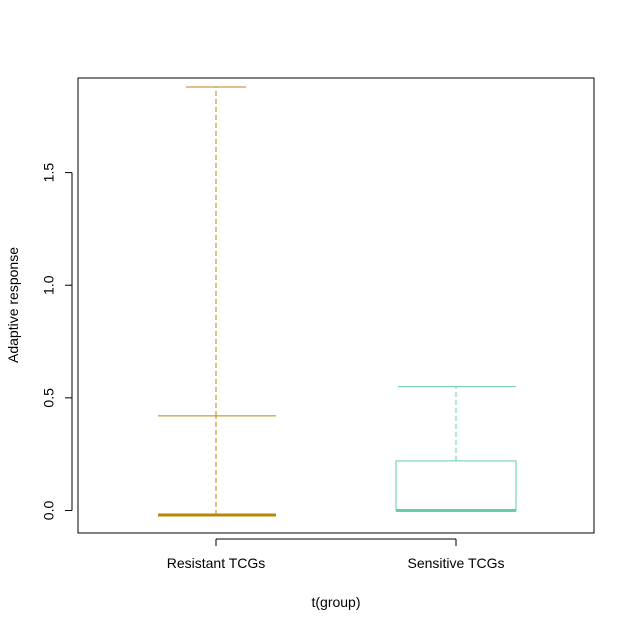  Describe the element at coordinates (49, 173) in the screenshot. I see `y-tick-label: 1.5` at that location.